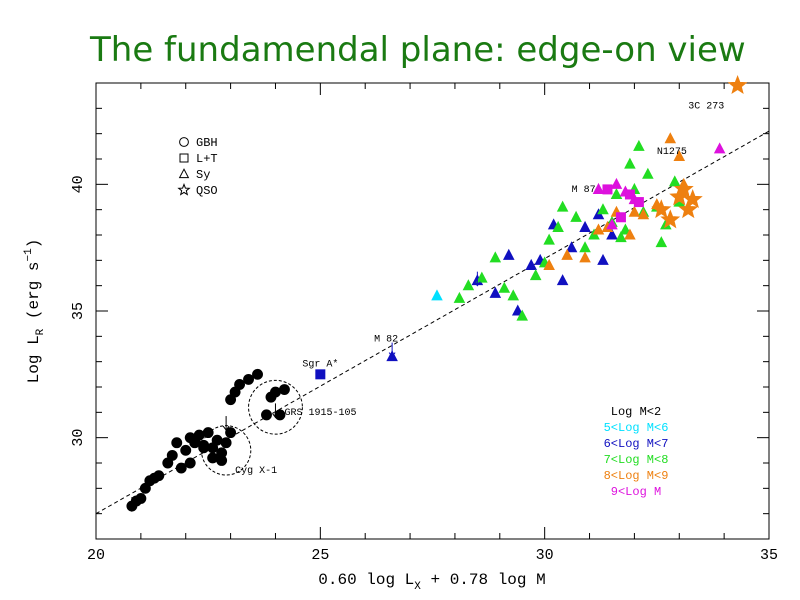  Describe the element at coordinates (320, 365) in the screenshot. I see `annotation-label: Sgr A*` at that location.